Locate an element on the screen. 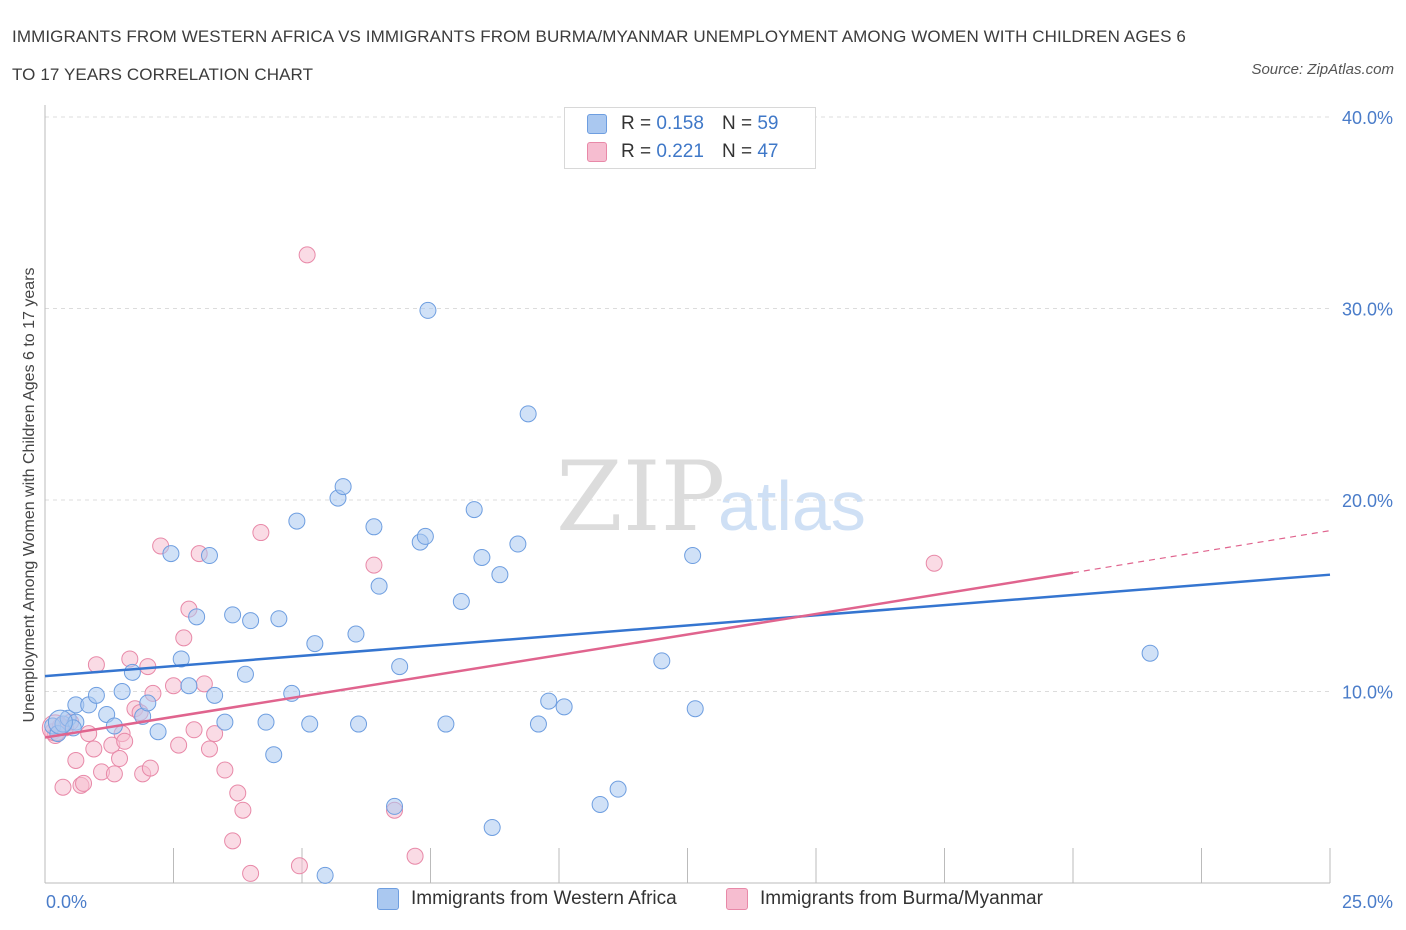 The width and height of the screenshot is (1406, 930). legend-swatch-blue is located at coordinates (597, 124).